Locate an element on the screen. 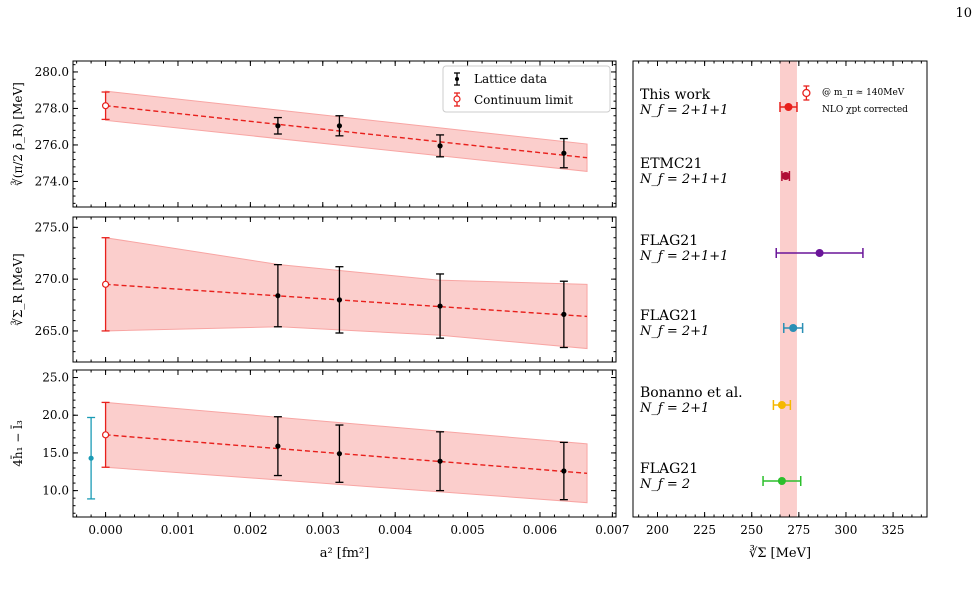  annotation-text: @ m_π ≃ 140MeV is located at coordinates (863, 93).